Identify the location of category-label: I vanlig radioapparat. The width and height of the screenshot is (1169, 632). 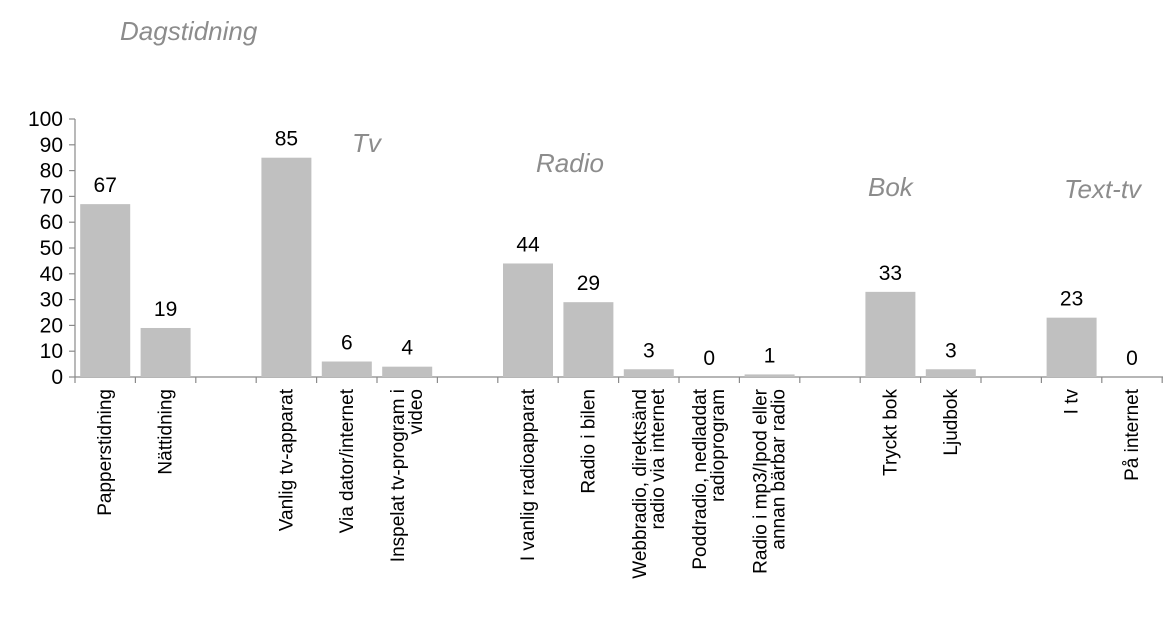
(528, 474).